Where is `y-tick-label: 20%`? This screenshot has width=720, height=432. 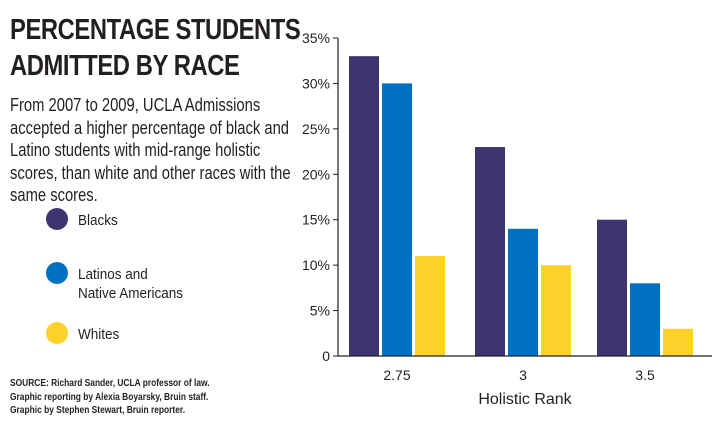 y-tick-label: 20% is located at coordinates (316, 174).